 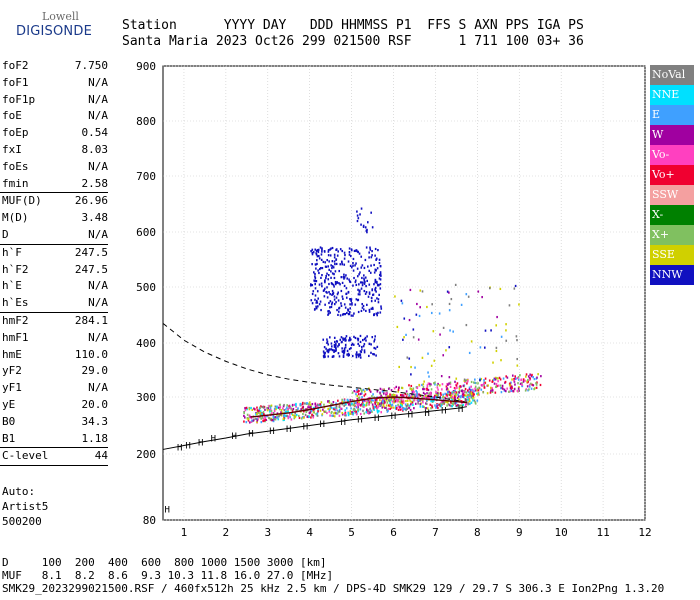 I want to click on param-row: foEp 0.54, so click(x=56, y=133).